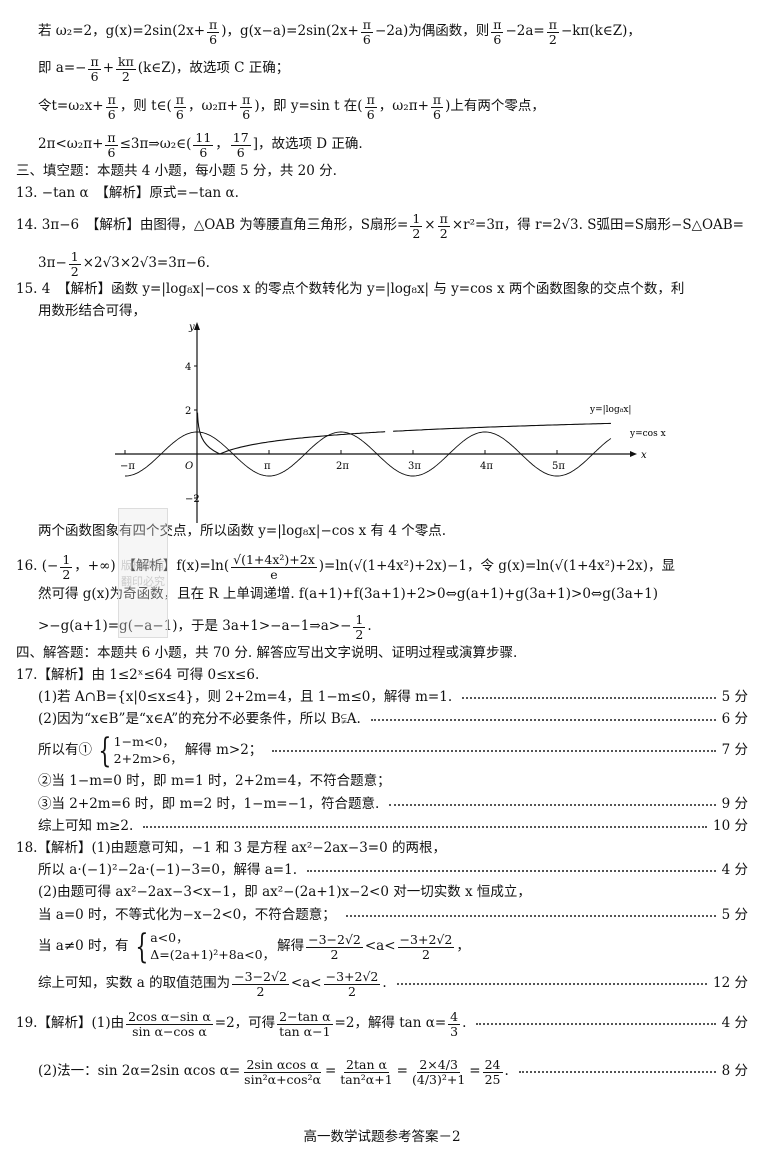 This screenshot has width=764, height=1155. What do you see at coordinates (169, 1024) in the screenshot?
I see `fraction: 2cos α−sin α sin α−cos α` at bounding box center [169, 1024].